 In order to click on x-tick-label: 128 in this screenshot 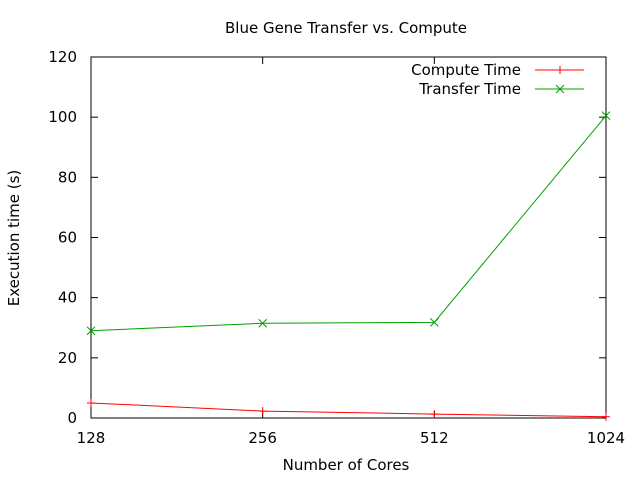, I will do `click(91, 438)`.